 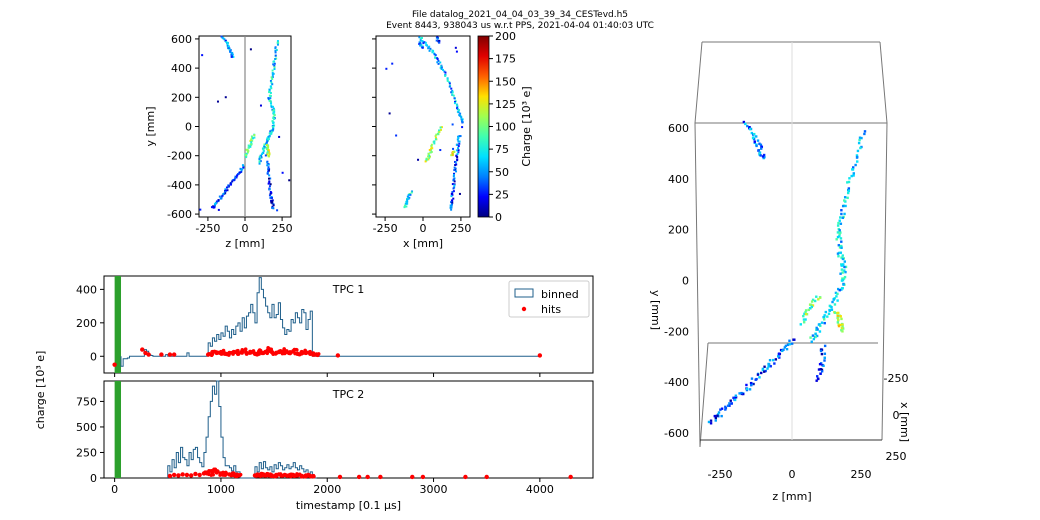 I want to click on colorbar-tick-label: 50, so click(x=502, y=172).